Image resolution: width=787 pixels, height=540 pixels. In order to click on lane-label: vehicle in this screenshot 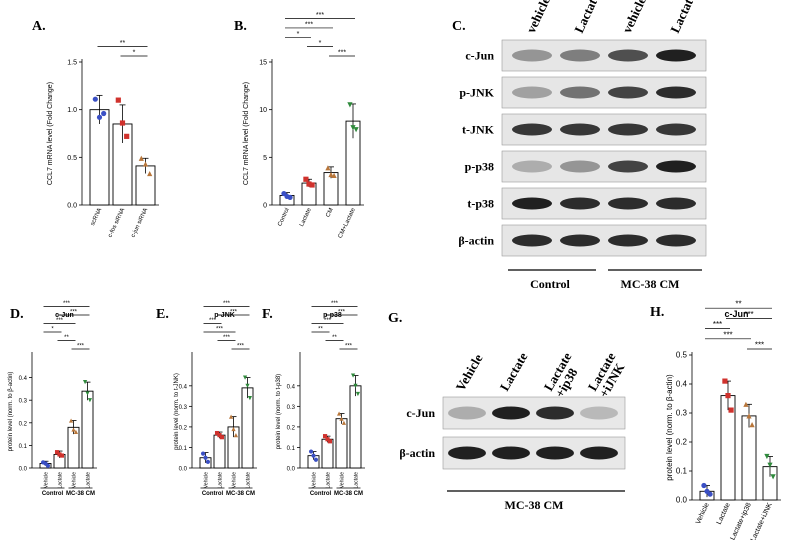, I will do `click(634, 17)`.